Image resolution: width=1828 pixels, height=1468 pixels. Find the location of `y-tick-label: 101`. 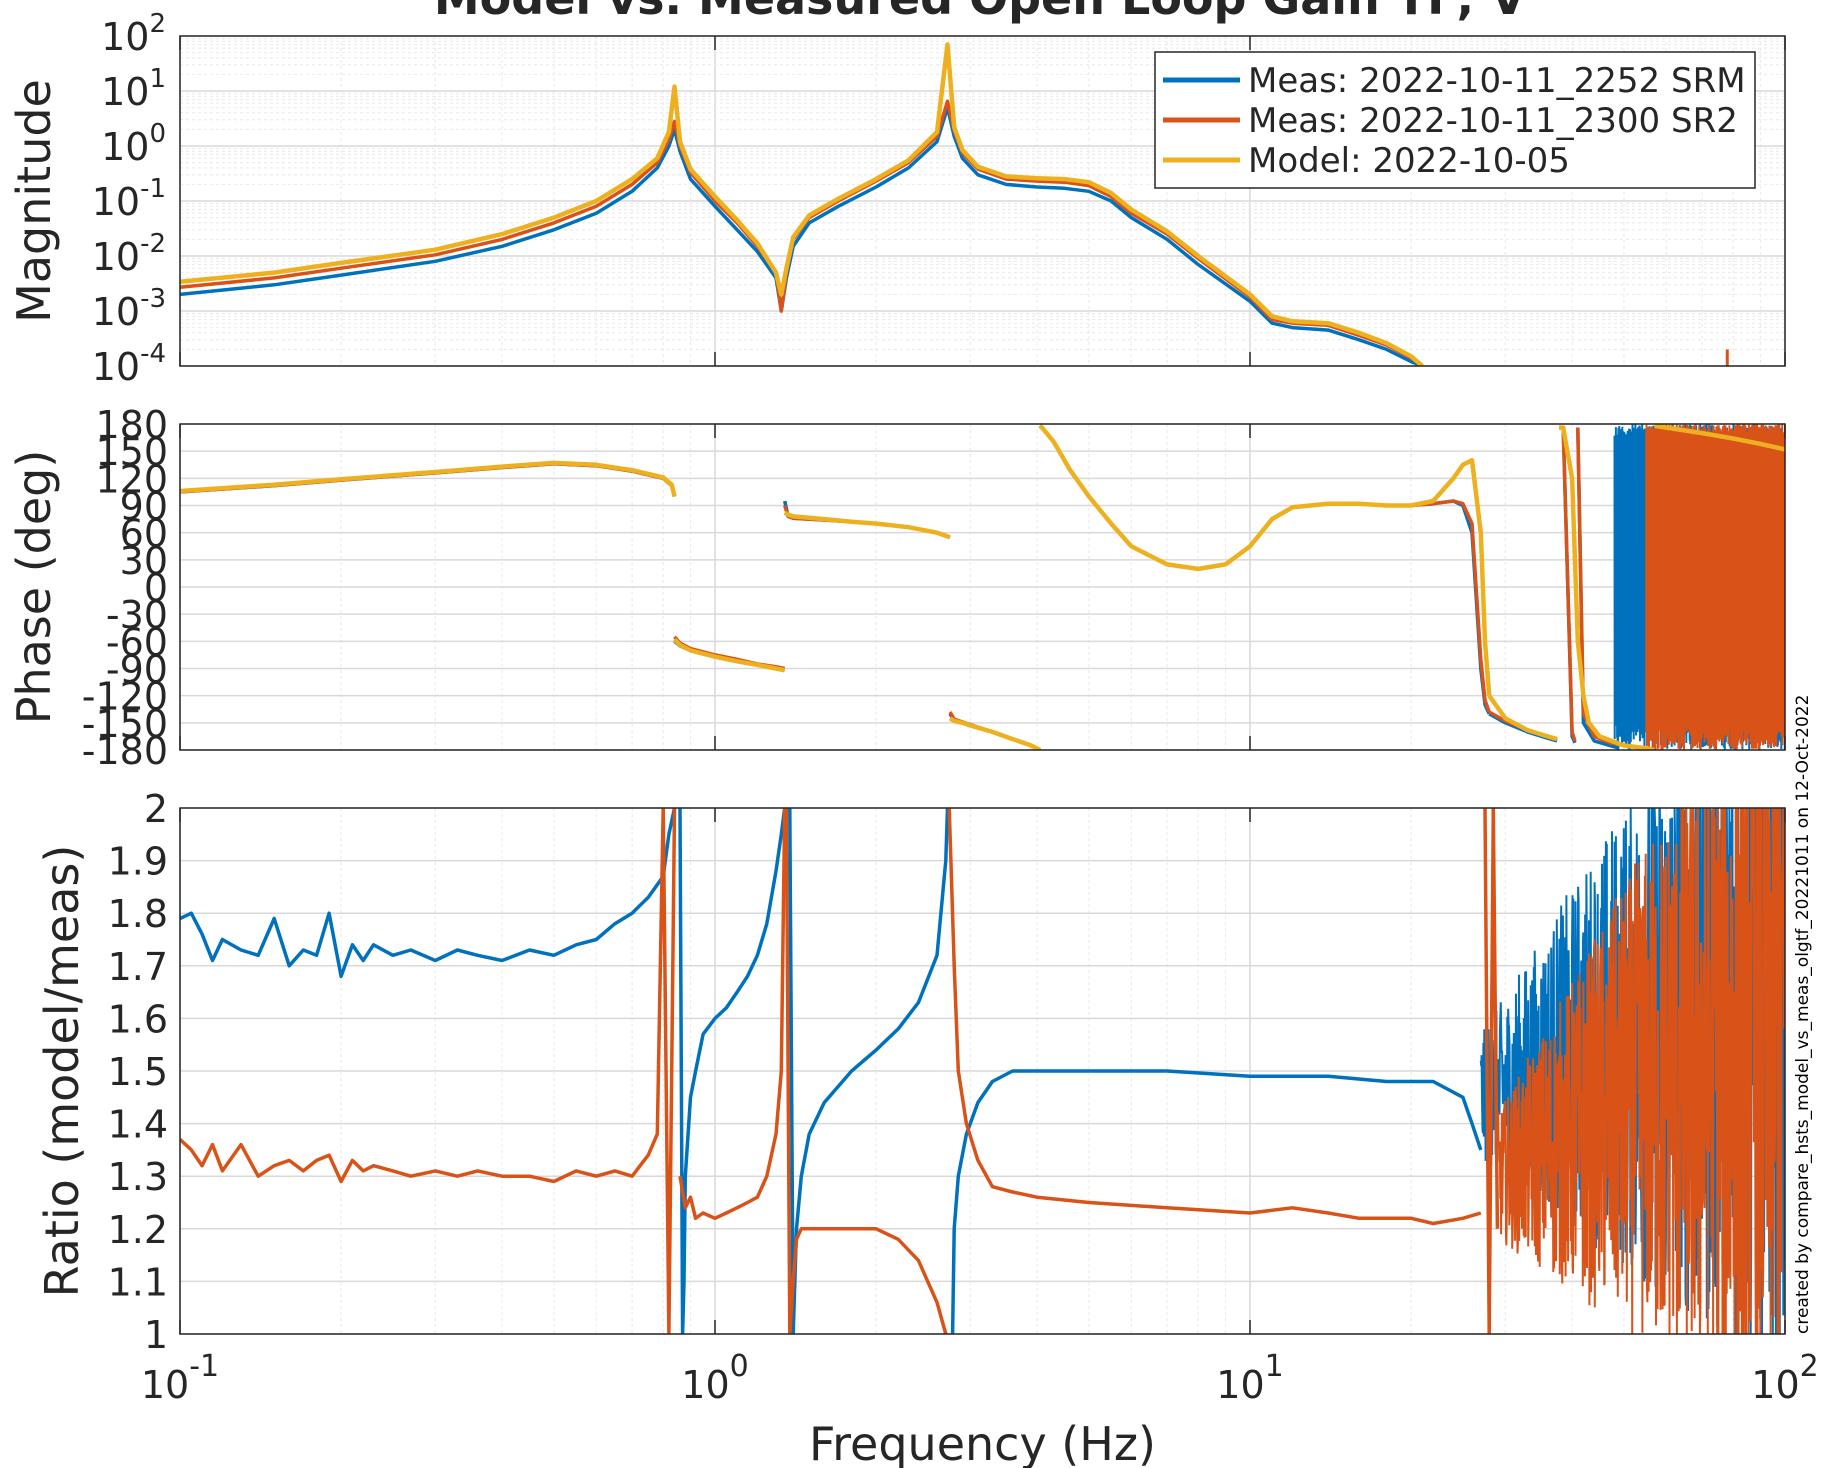

y-tick-label: 101 is located at coordinates (133, 89).